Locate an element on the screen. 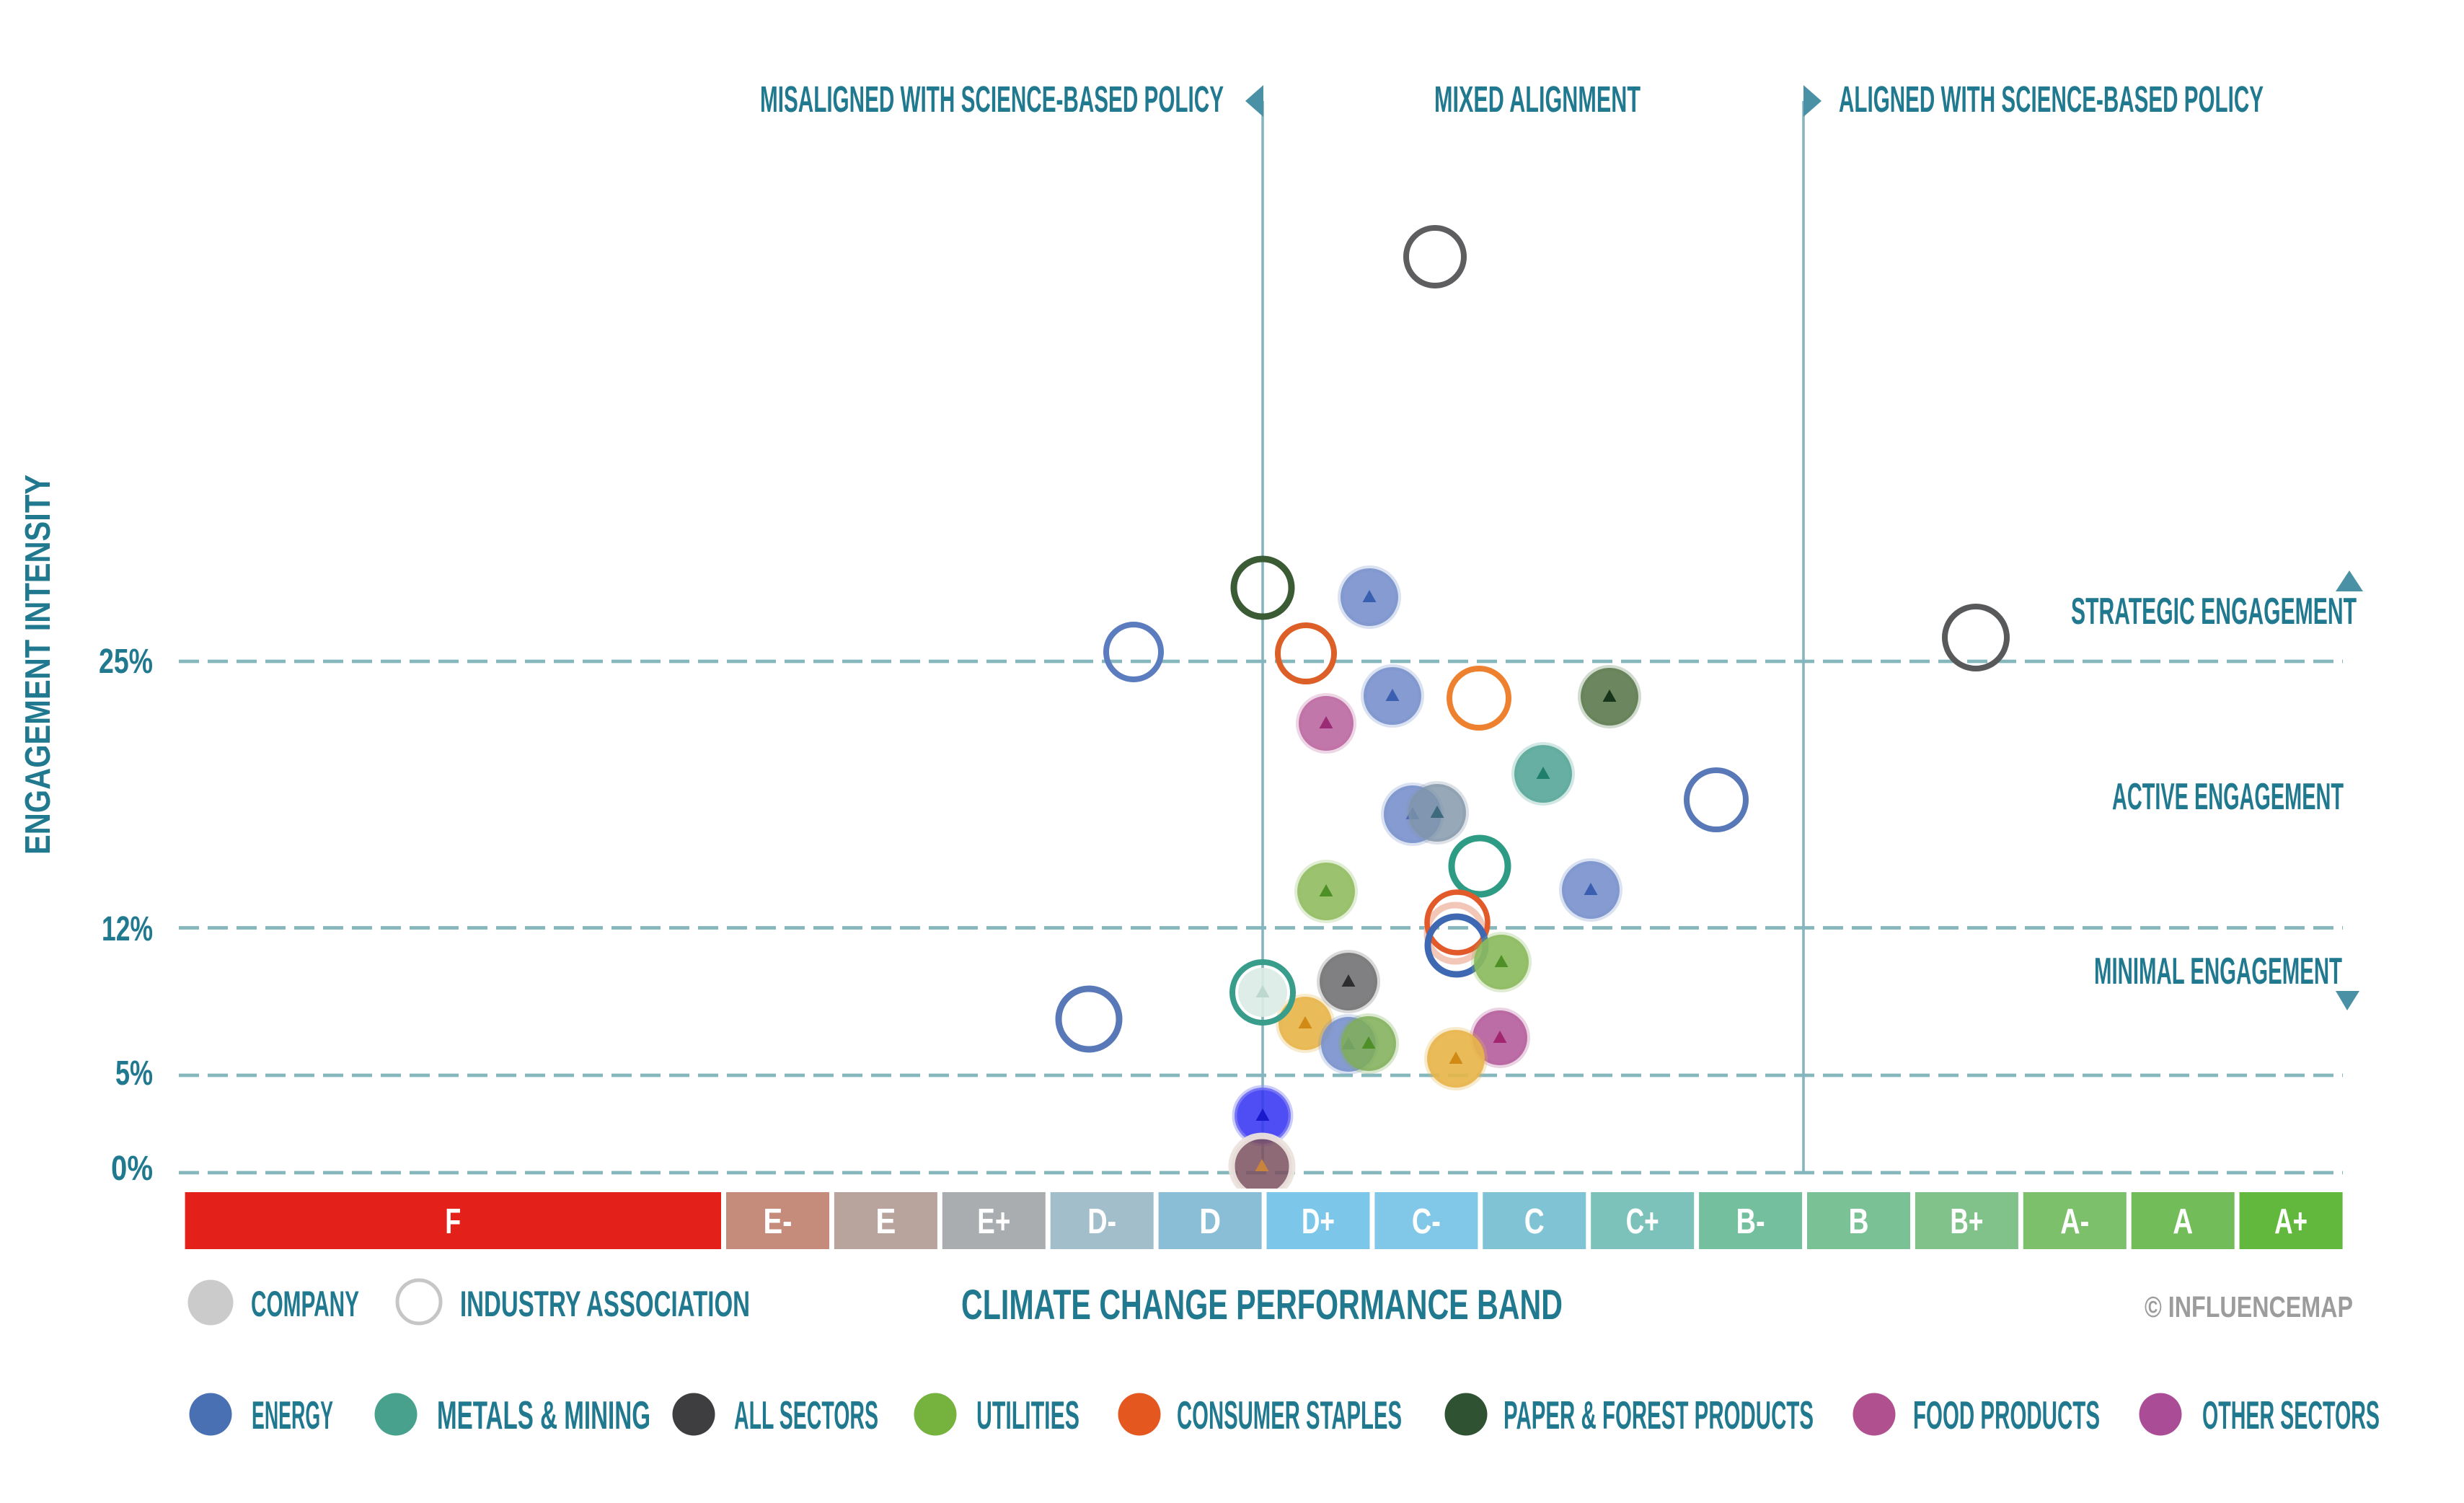  svg-text: METALS & MINING is located at coordinates (543, 1415).